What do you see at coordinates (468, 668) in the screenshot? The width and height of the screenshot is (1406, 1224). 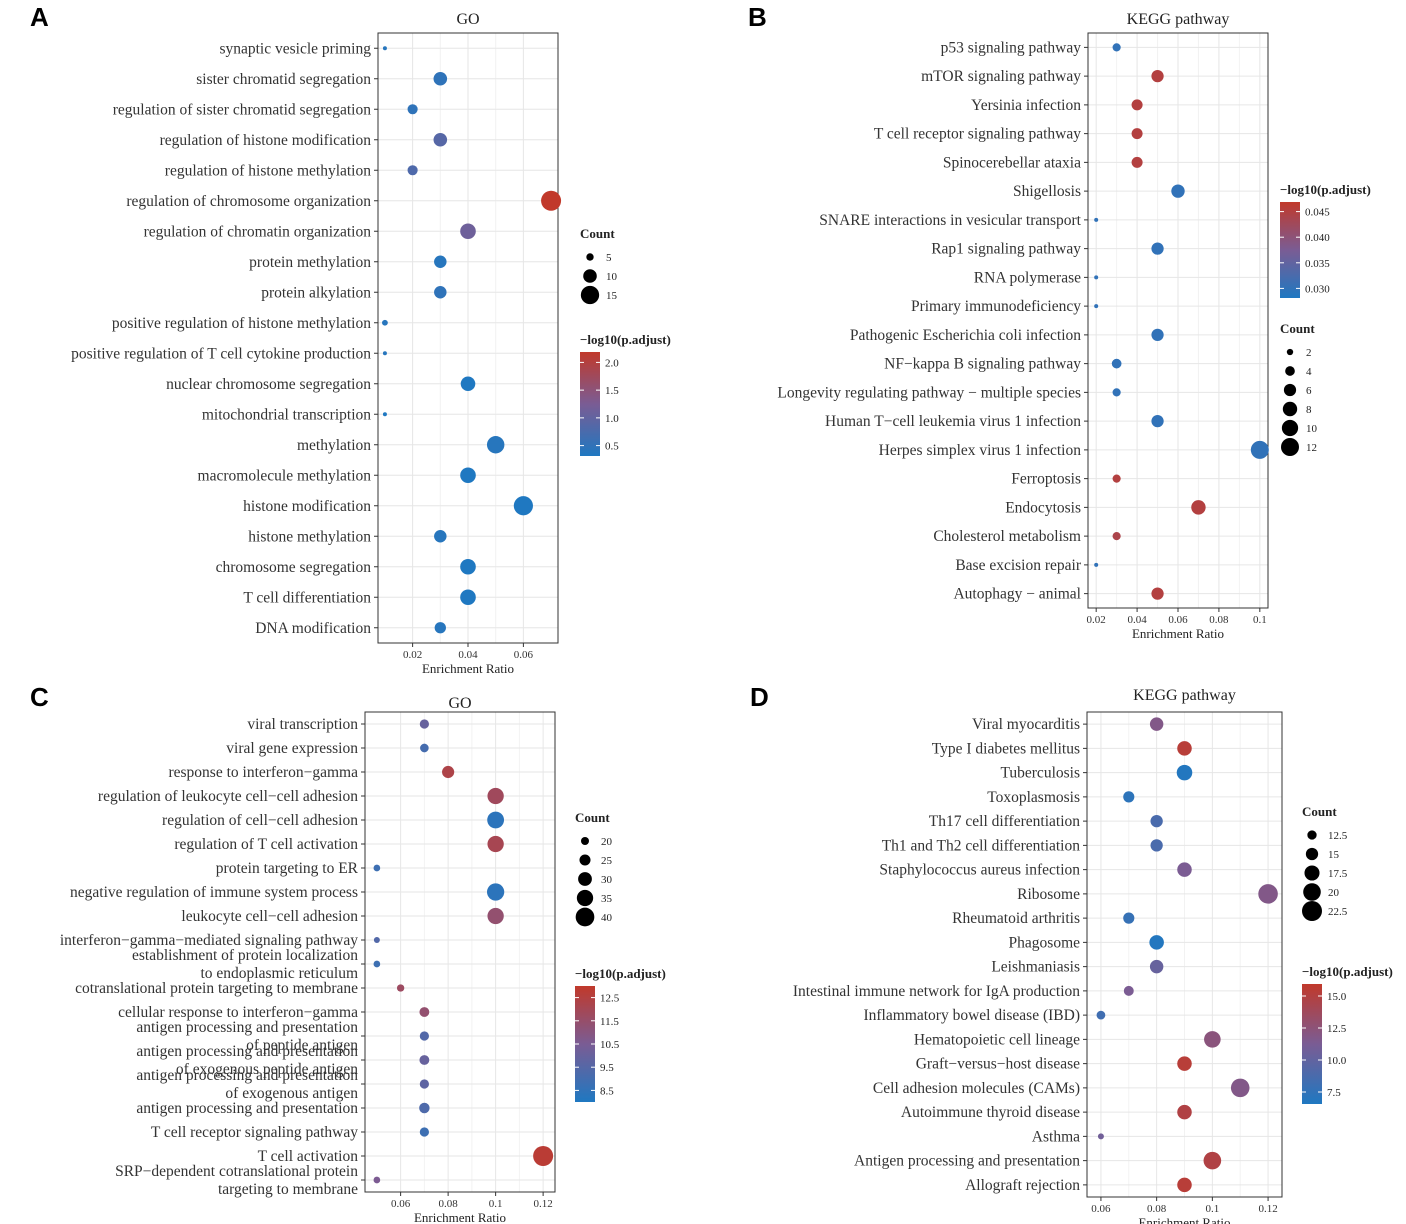 I see `x-axis-label: Enrichment Ratio` at bounding box center [468, 668].